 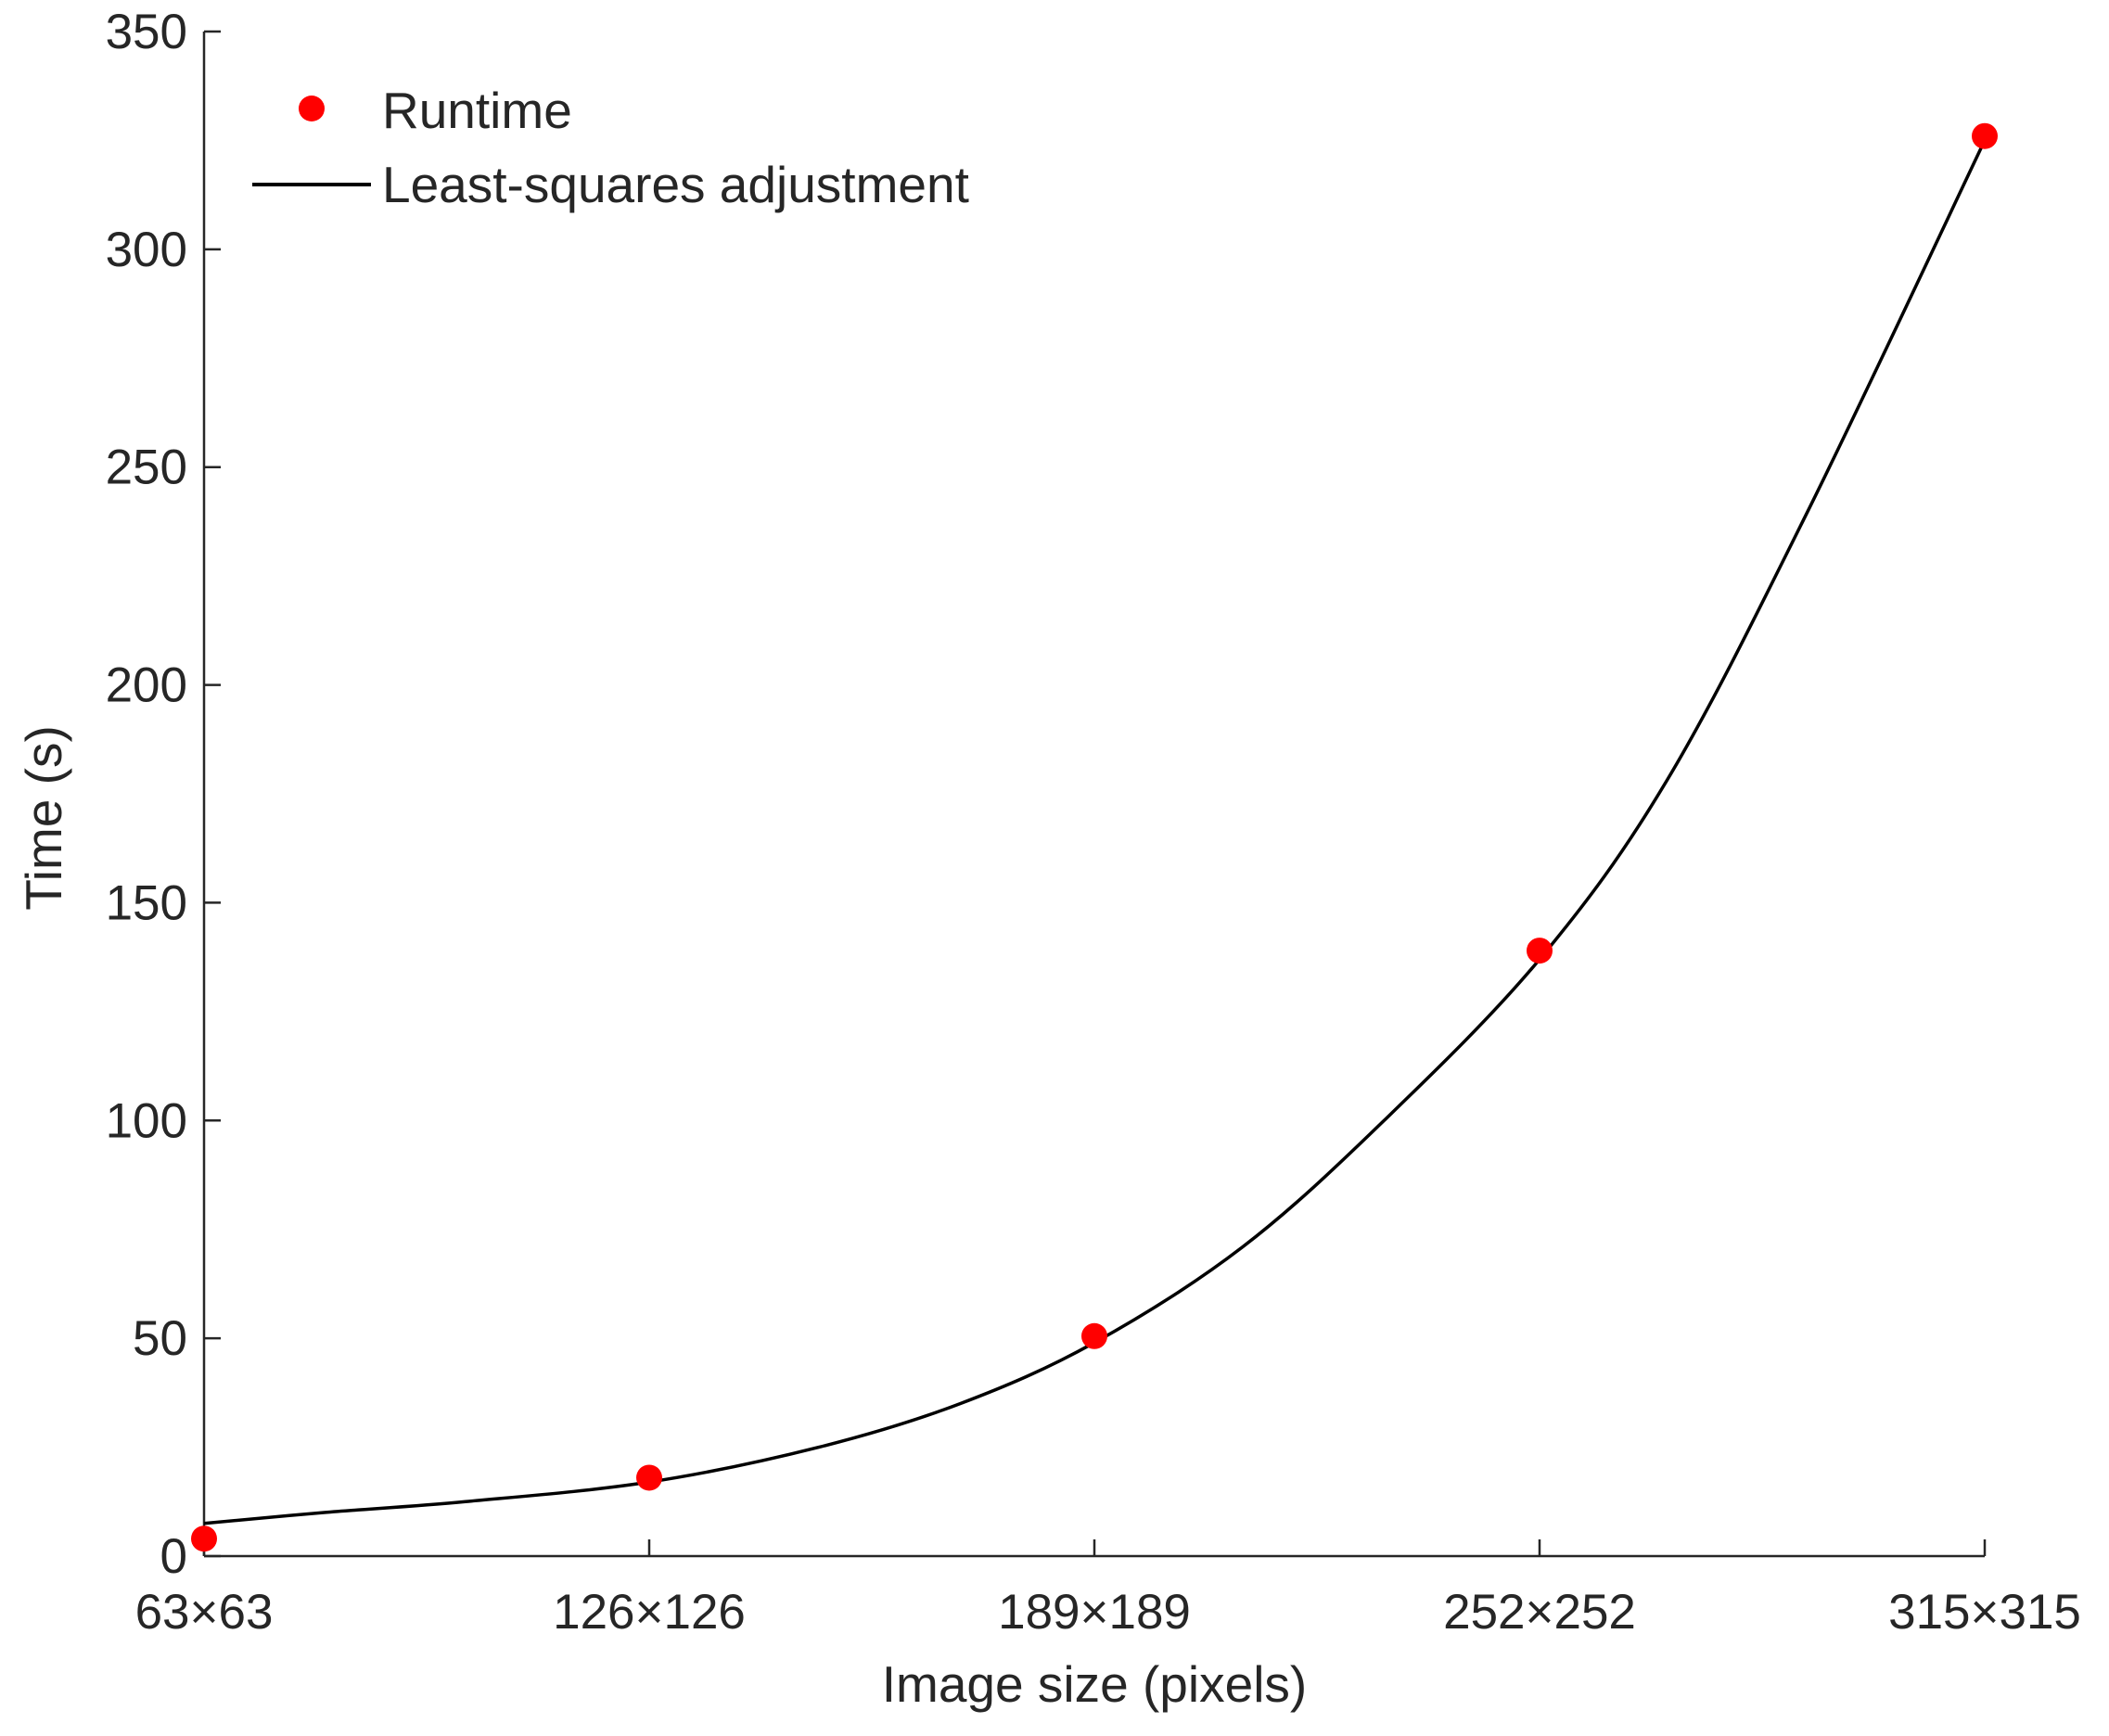 What do you see at coordinates (675, 184) in the screenshot?
I see `legend-fit-label: Least-squares adjustment` at bounding box center [675, 184].